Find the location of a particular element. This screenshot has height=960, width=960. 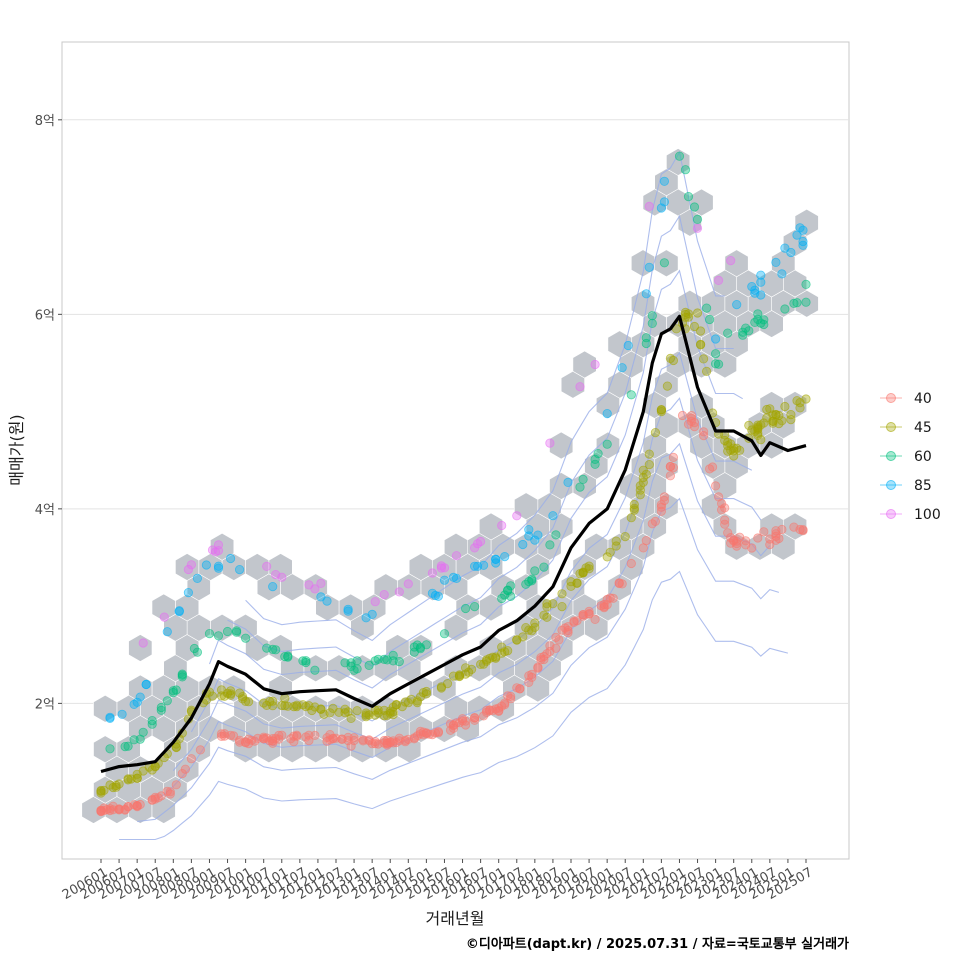

legend-key-point is located at coordinates (891, 398).